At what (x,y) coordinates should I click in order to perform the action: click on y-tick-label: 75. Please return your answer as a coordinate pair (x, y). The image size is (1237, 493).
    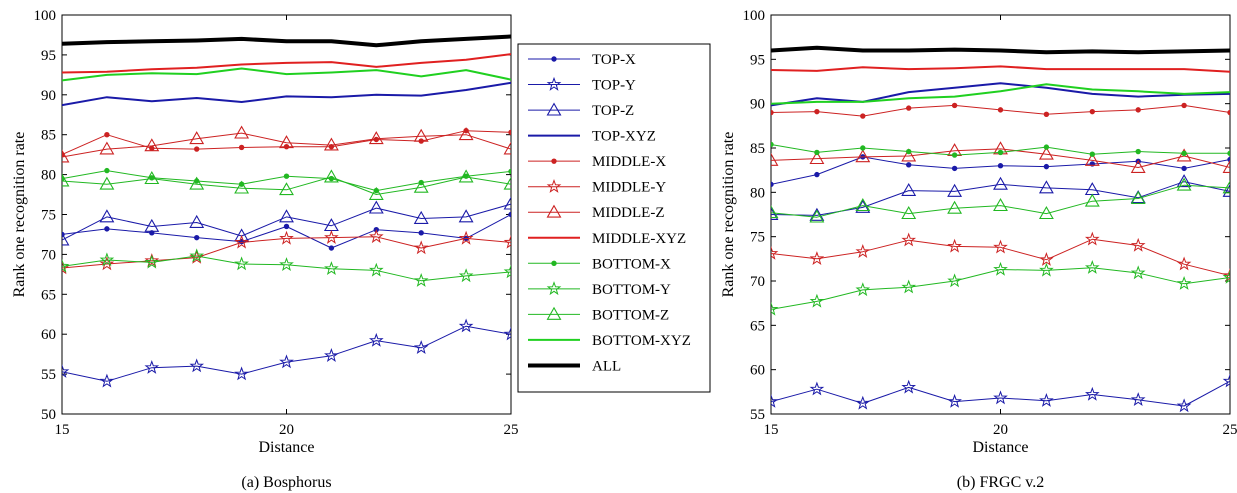
    Looking at the image, I should click on (48, 216).